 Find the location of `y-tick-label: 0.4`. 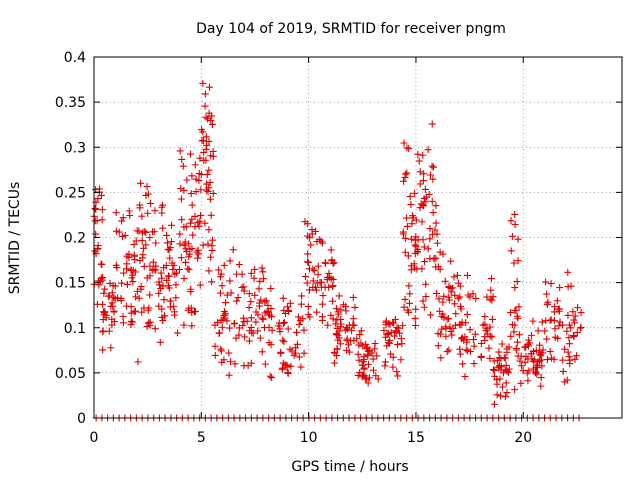

y-tick-label: 0.4 is located at coordinates (75, 58).